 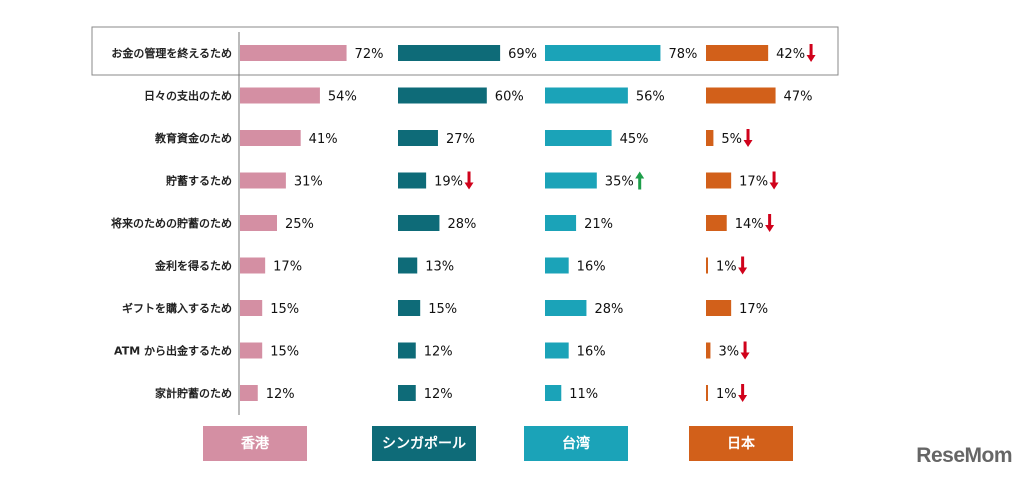 I want to click on data-label: 78%, so click(x=682, y=54).